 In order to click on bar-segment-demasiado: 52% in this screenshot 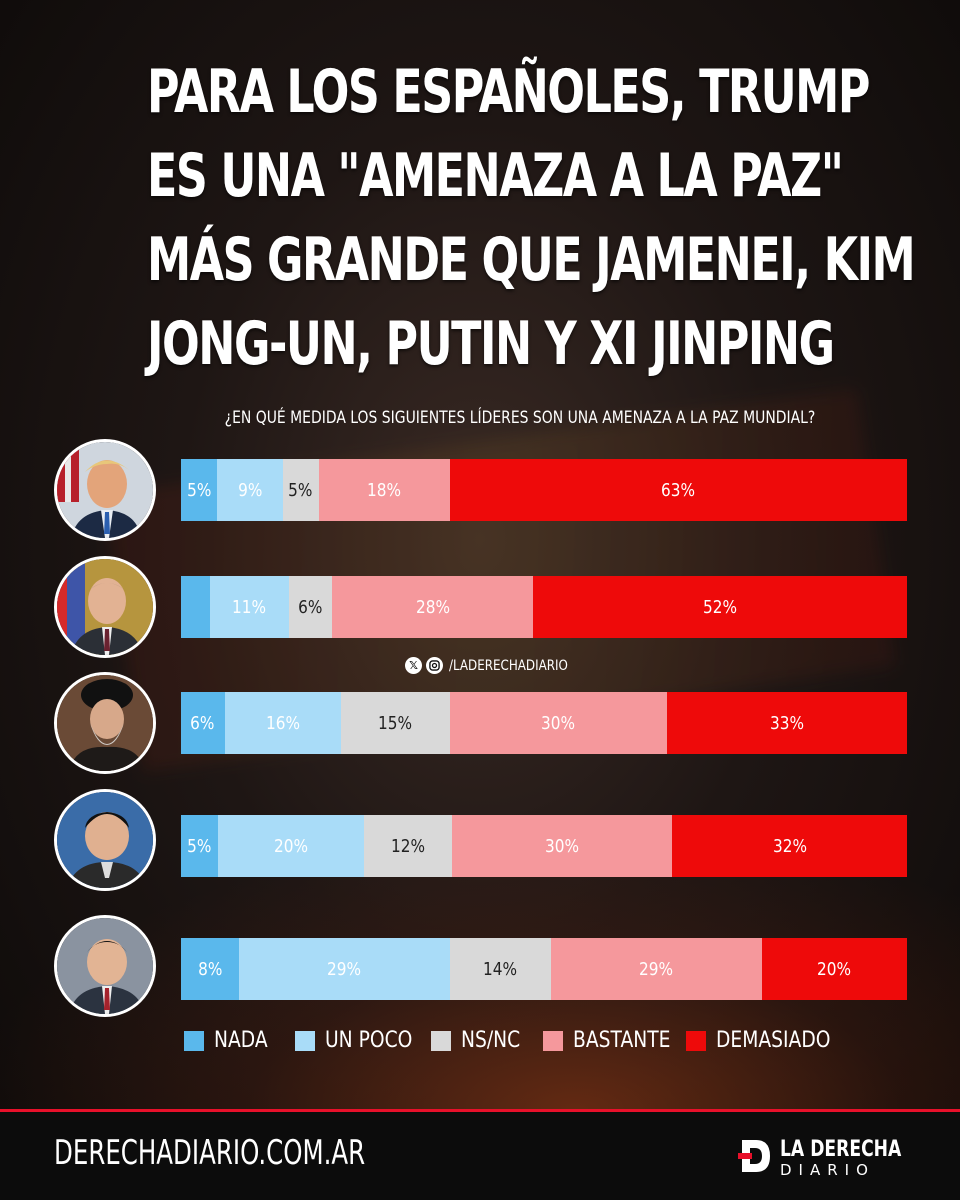, I will do `click(720, 607)`.